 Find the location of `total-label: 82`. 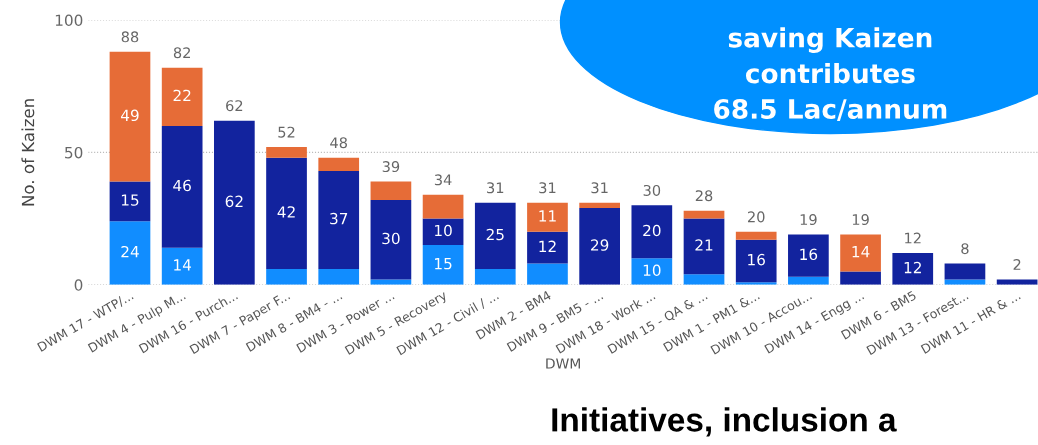

total-label: 82 is located at coordinates (181, 53).